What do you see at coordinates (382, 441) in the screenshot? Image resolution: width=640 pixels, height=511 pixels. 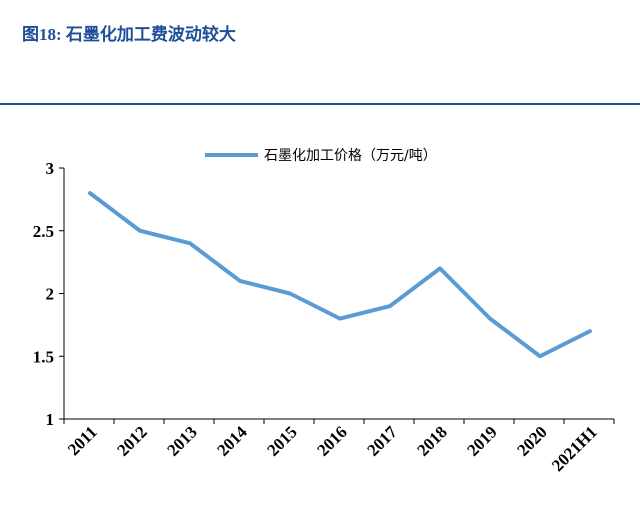 I see `x-tick-label: 2017` at bounding box center [382, 441].